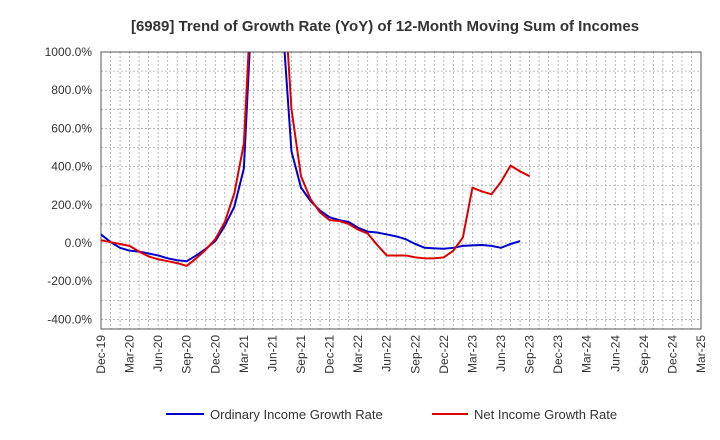 Image resolution: width=720 pixels, height=440 pixels. I want to click on x-tick-label: Sep-23, so click(530, 354).